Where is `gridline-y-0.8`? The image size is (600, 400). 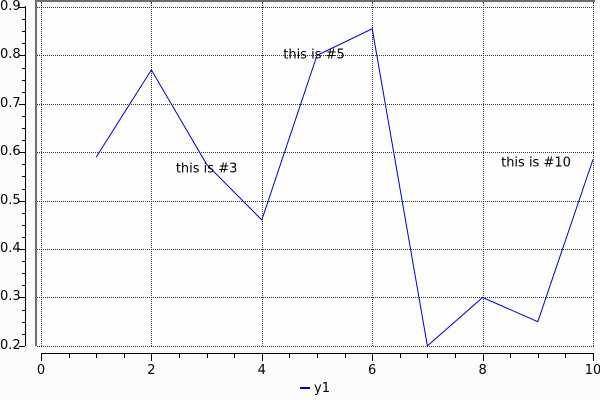
gridline-y-0.8 is located at coordinates (315, 56).